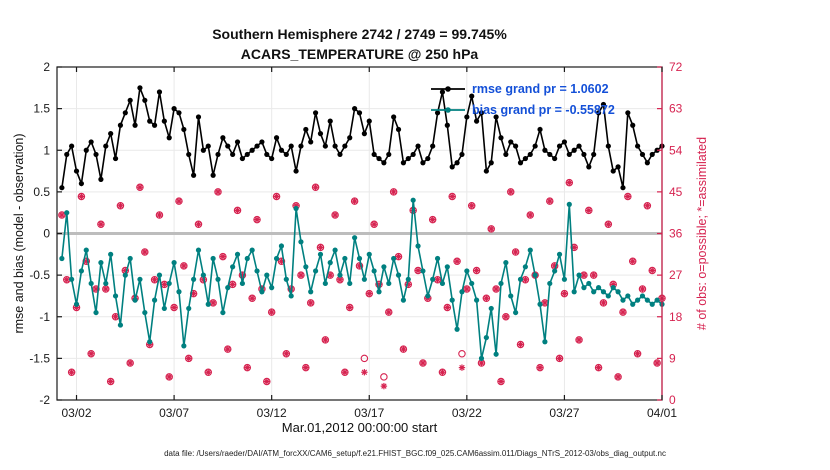 This screenshot has height=470, width=830. I want to click on rmse-line-swatch-icon, so click(448, 88).